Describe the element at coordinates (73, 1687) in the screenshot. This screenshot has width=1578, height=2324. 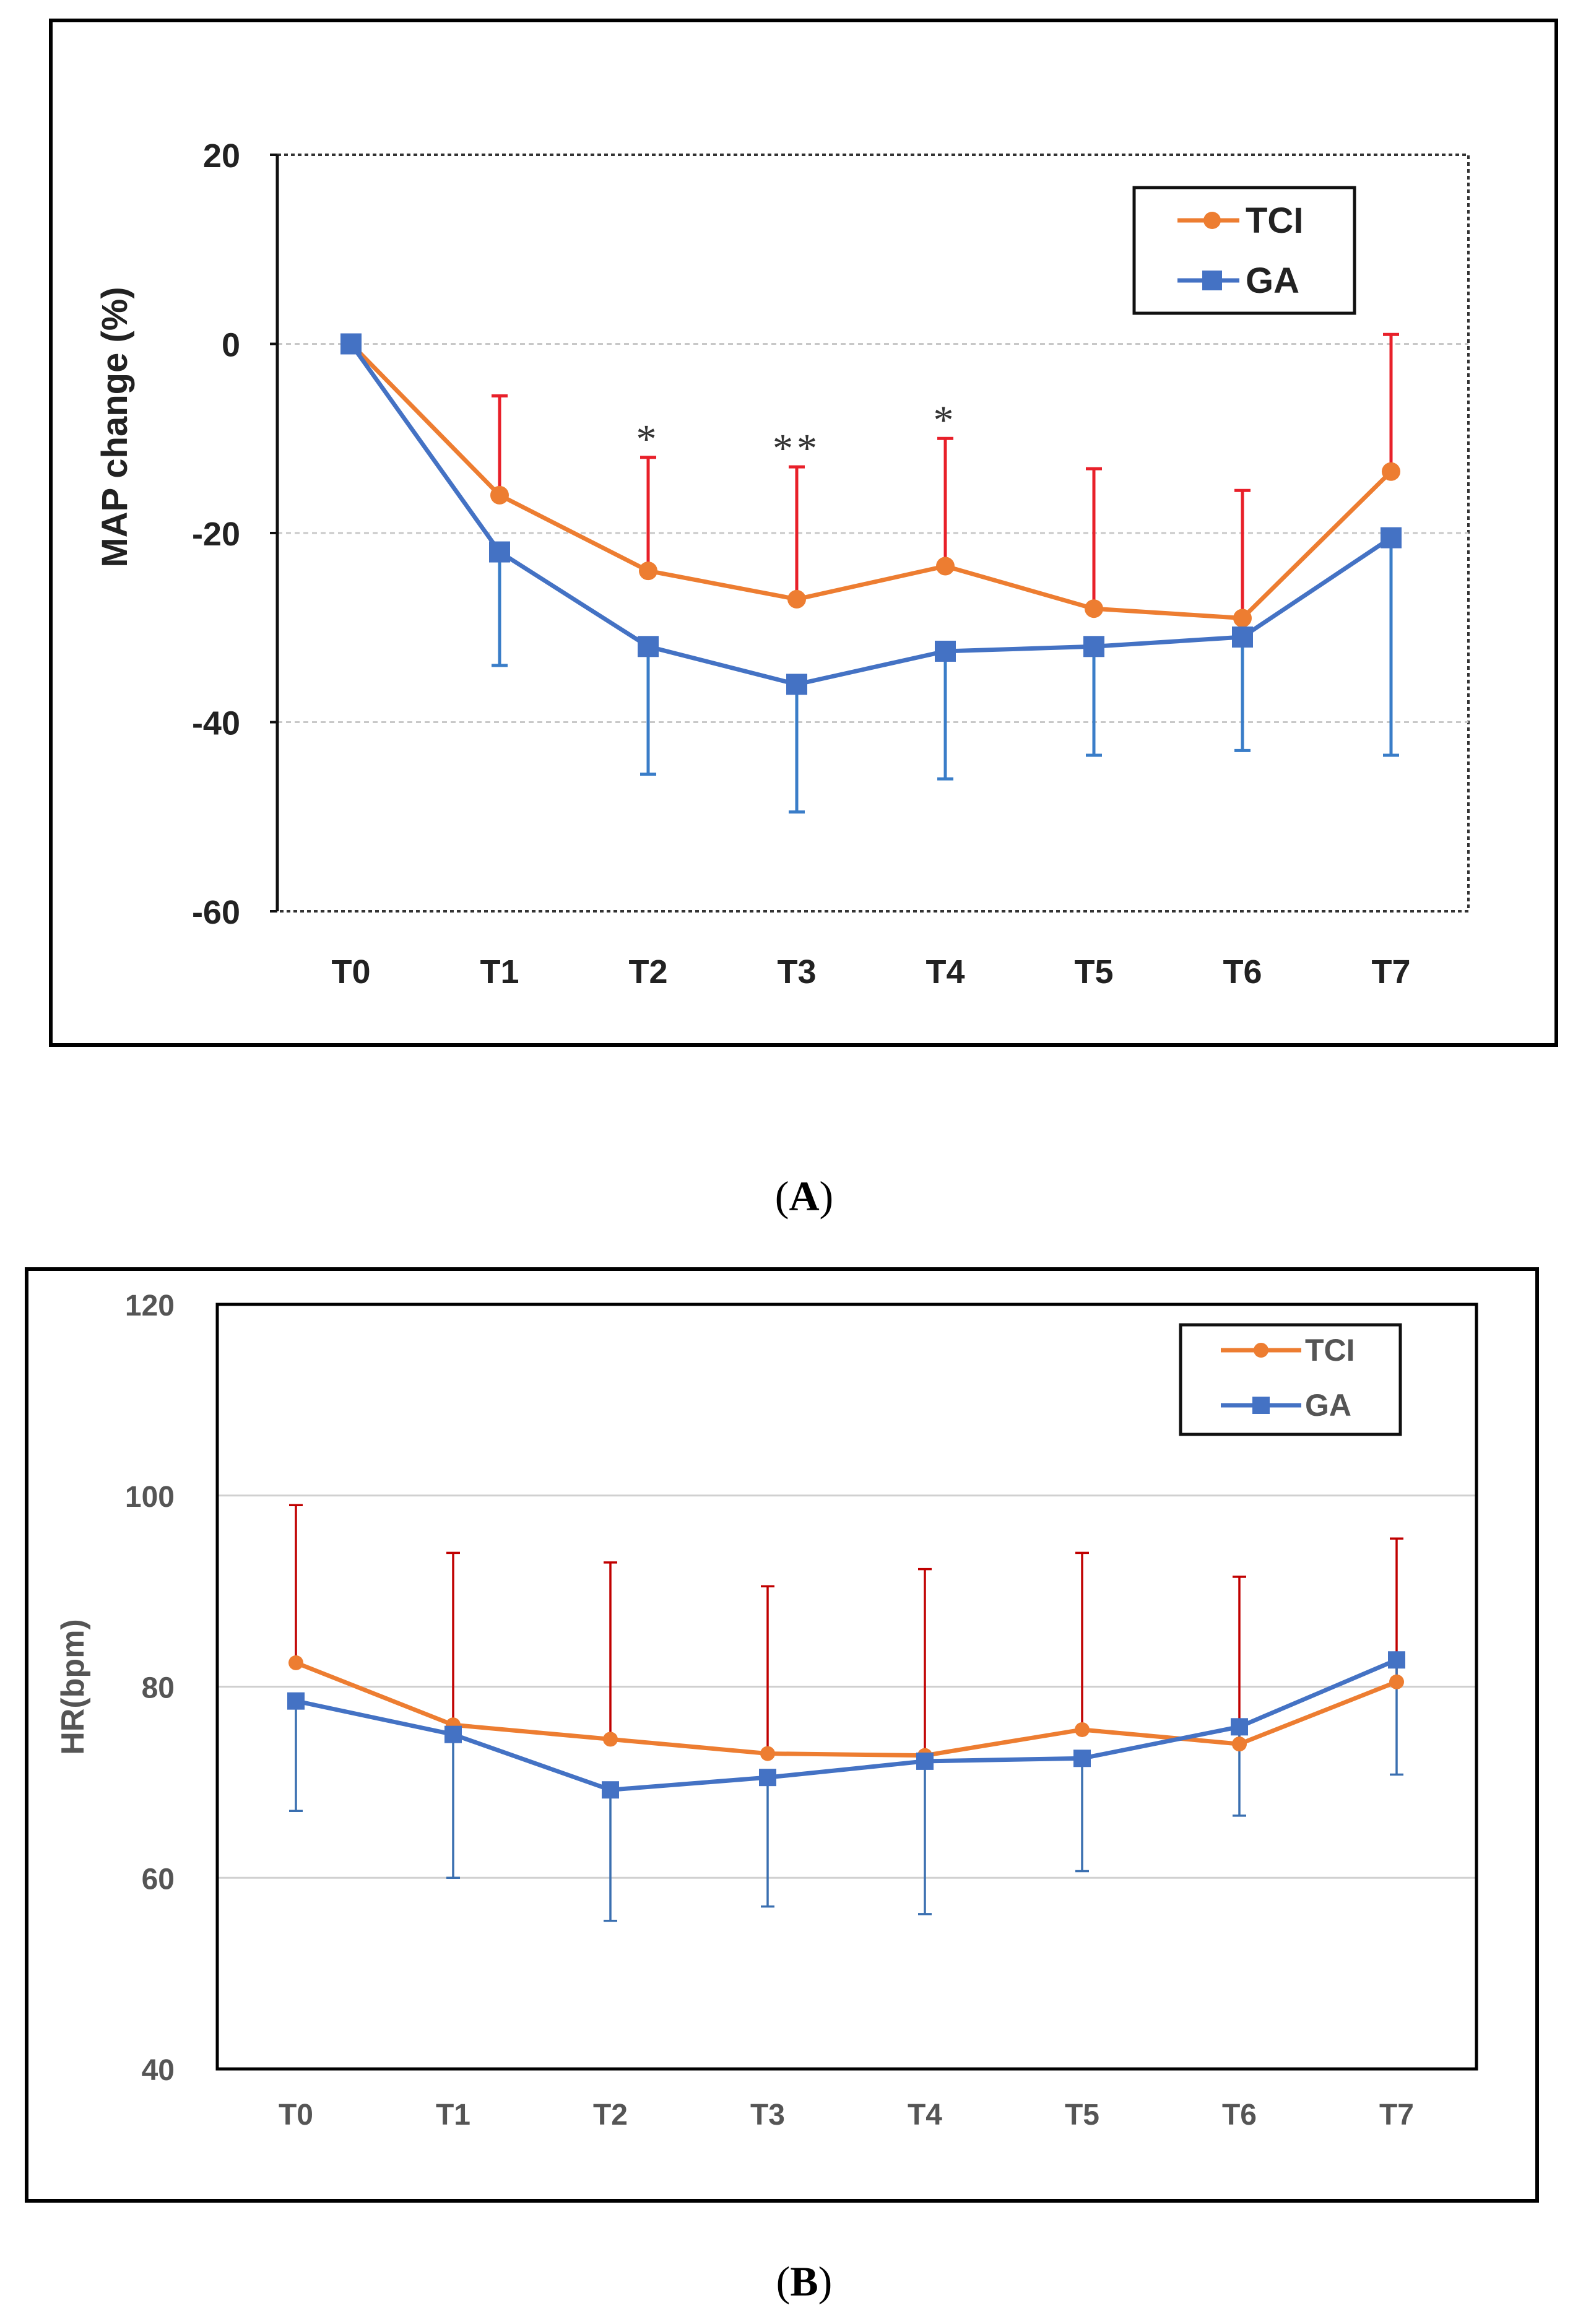
I see `panel-b-y-axis-label: HR(bpm)` at that location.